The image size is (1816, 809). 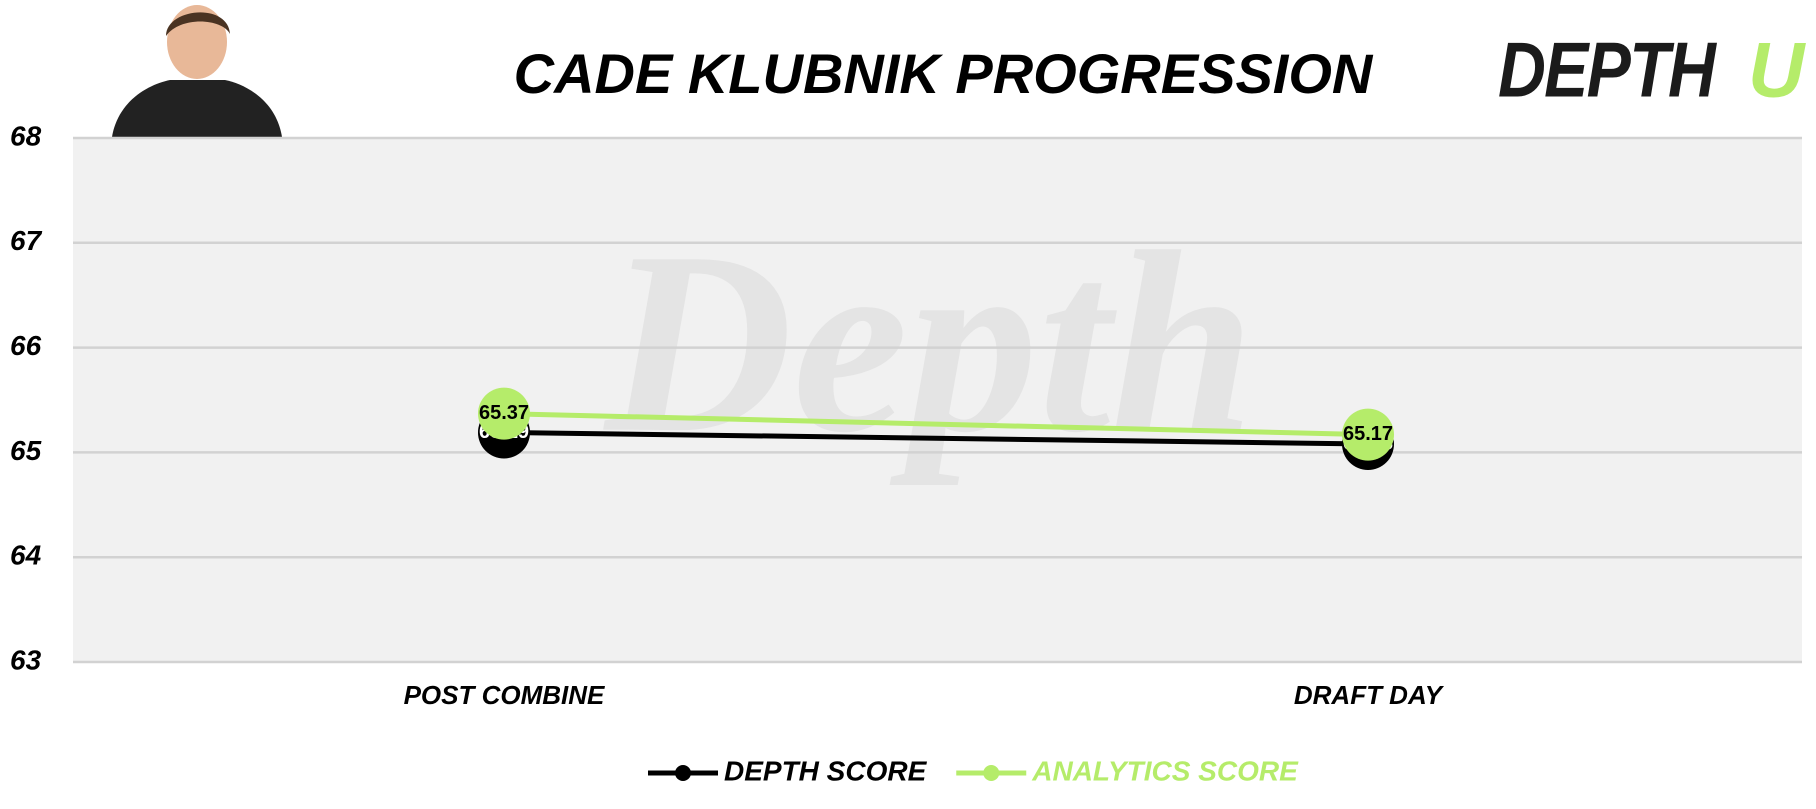 What do you see at coordinates (826, 770) in the screenshot?
I see `legend-label: DEPTH SCORE` at bounding box center [826, 770].